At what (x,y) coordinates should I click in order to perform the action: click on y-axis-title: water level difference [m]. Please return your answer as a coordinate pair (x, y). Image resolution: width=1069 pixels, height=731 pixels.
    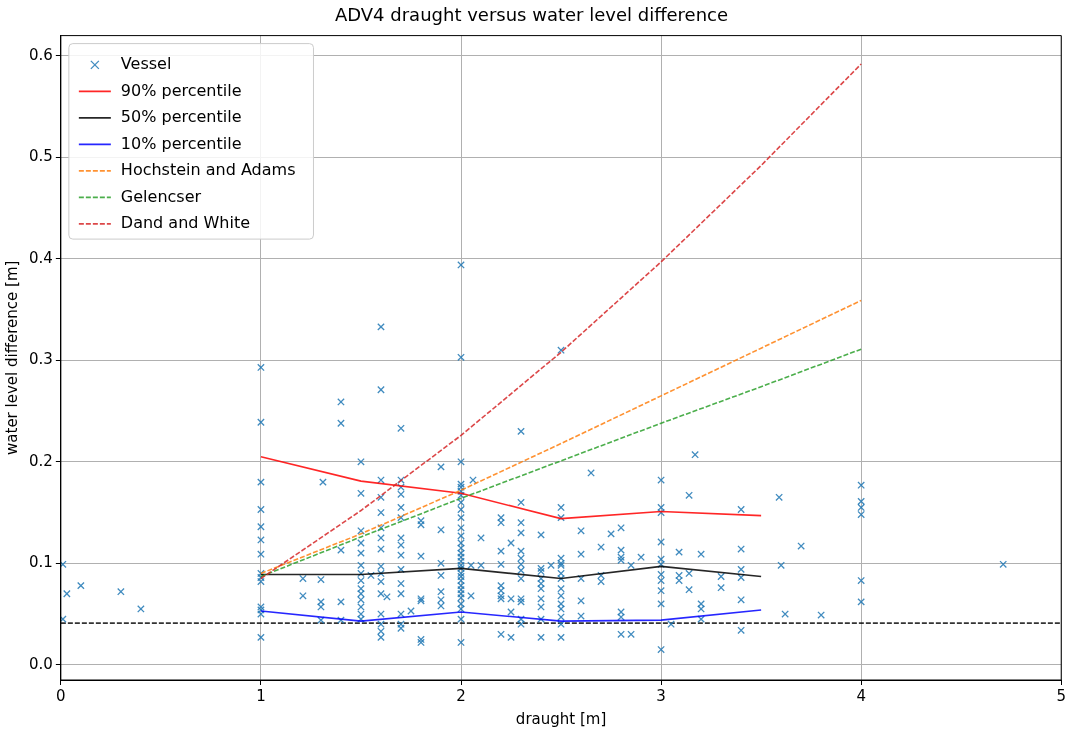
    Looking at the image, I should click on (11, 357).